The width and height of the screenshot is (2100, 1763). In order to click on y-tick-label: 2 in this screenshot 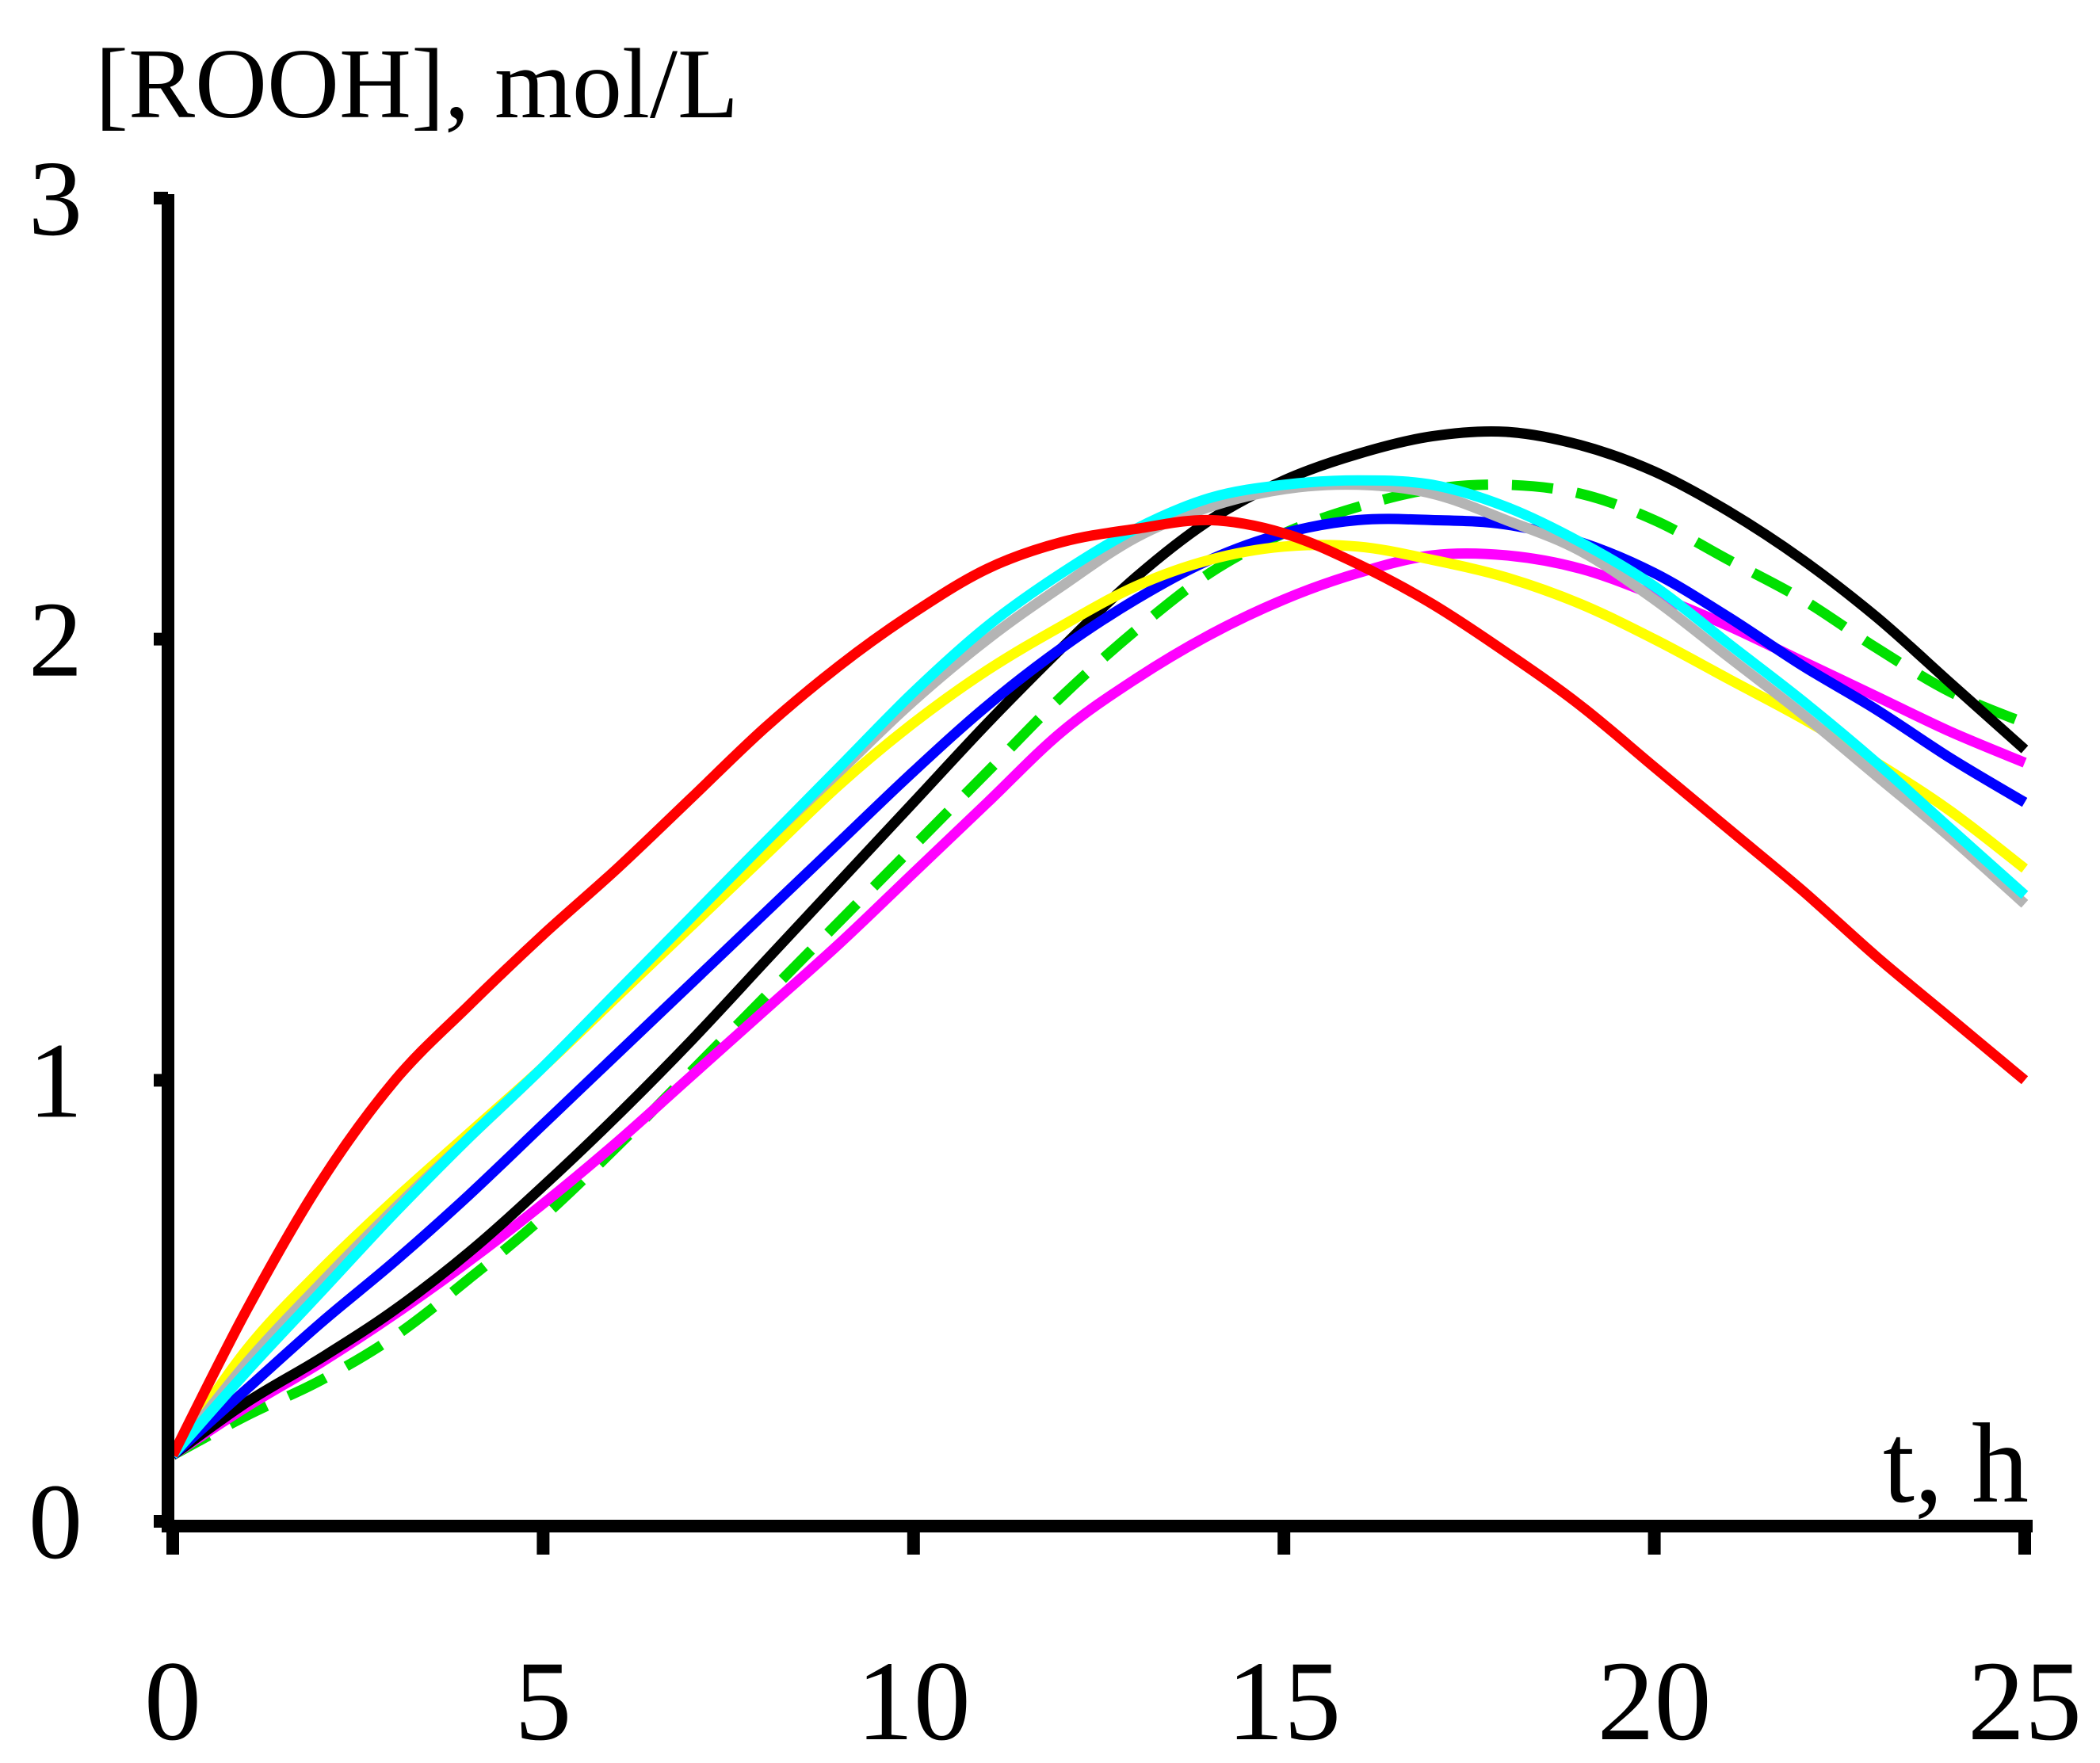, I will do `click(55, 640)`.